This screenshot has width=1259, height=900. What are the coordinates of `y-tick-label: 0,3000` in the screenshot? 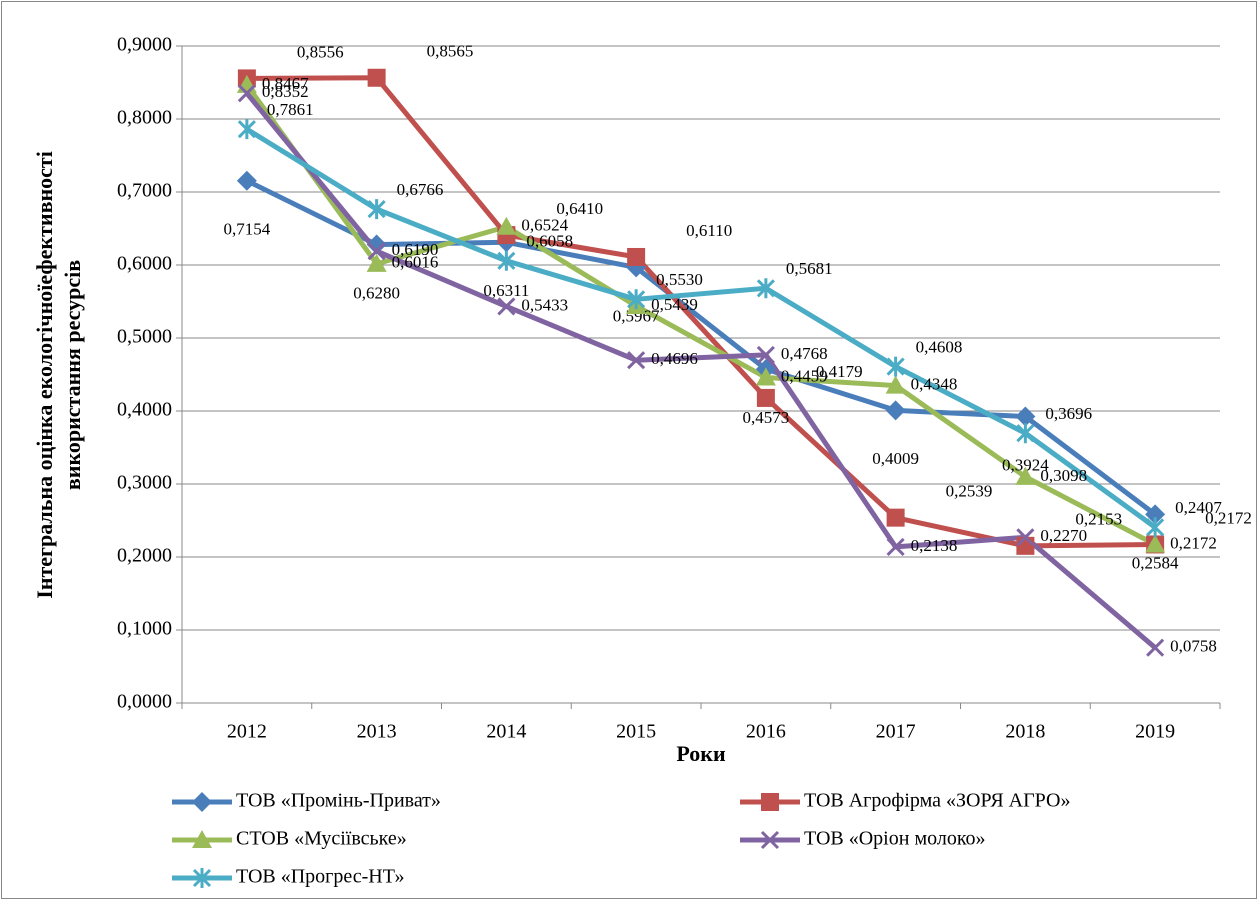 It's located at (144, 483).